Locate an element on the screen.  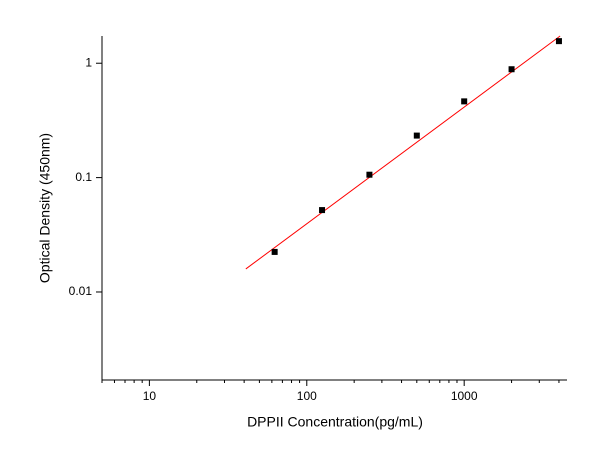
y-tick-label: 0.1 is located at coordinates (83, 177).